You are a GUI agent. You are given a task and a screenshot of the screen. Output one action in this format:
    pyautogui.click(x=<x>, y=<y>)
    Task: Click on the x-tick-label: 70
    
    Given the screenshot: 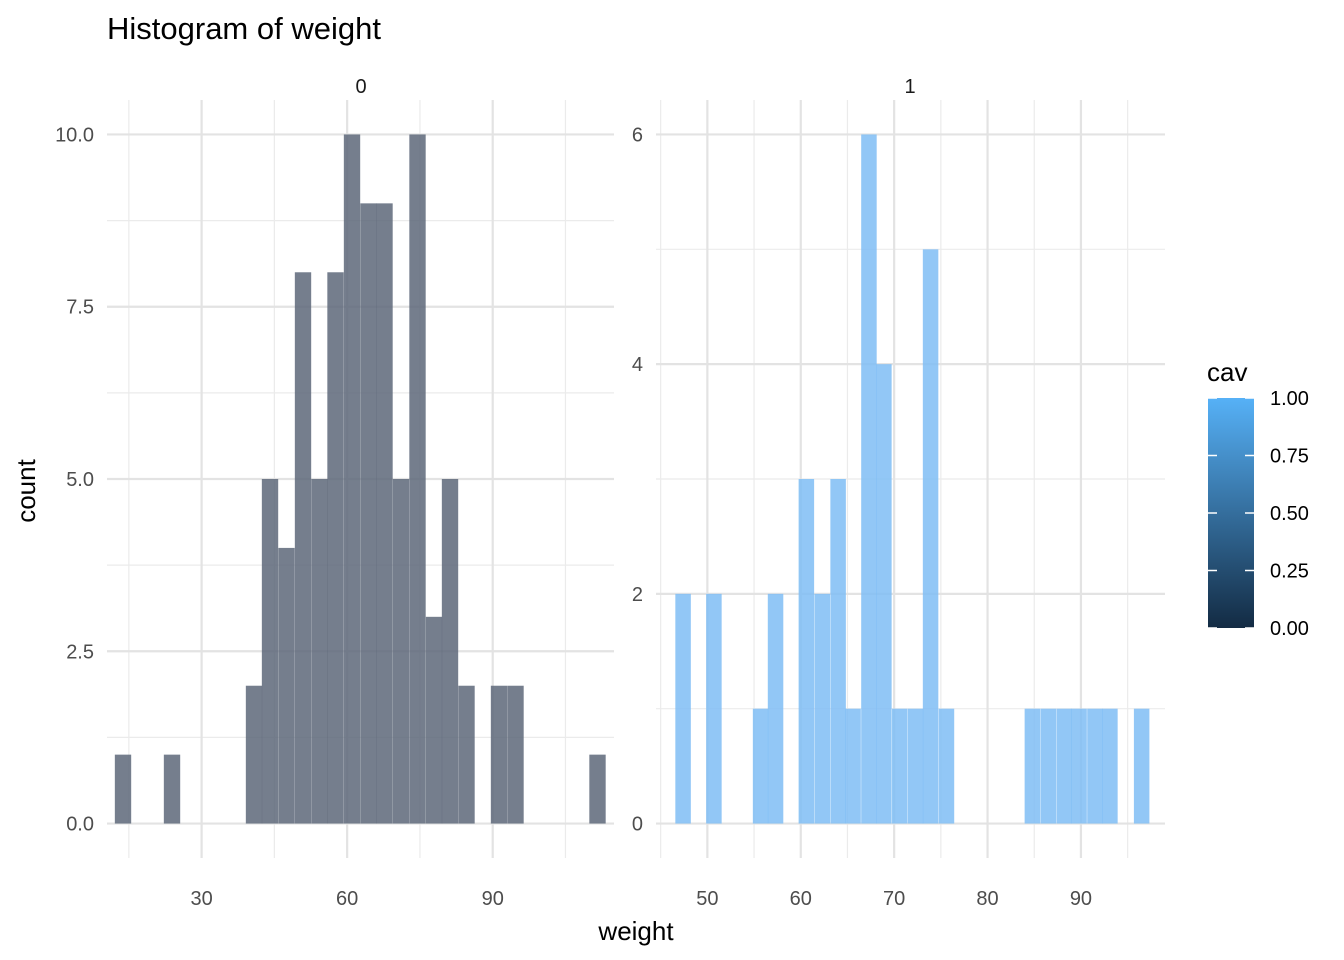 What is the action you would take?
    pyautogui.click(x=894, y=899)
    